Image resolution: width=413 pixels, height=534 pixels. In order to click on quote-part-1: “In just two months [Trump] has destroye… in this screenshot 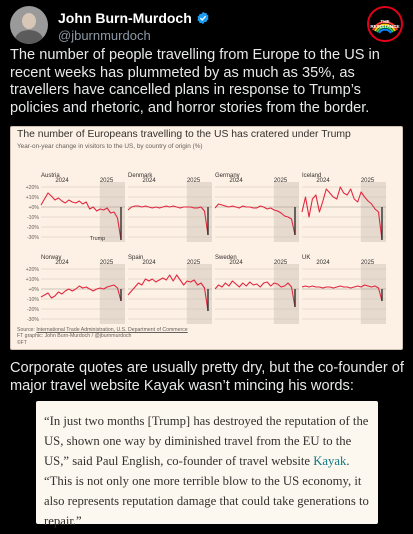, I will do `click(206, 441)`.